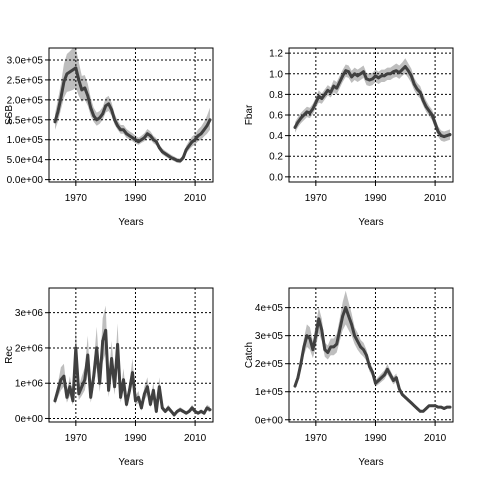 The width and height of the screenshot is (480, 480). Describe the element at coordinates (25, 100) in the screenshot. I see `ssb-y-tick-label: 2.0e+05` at that location.